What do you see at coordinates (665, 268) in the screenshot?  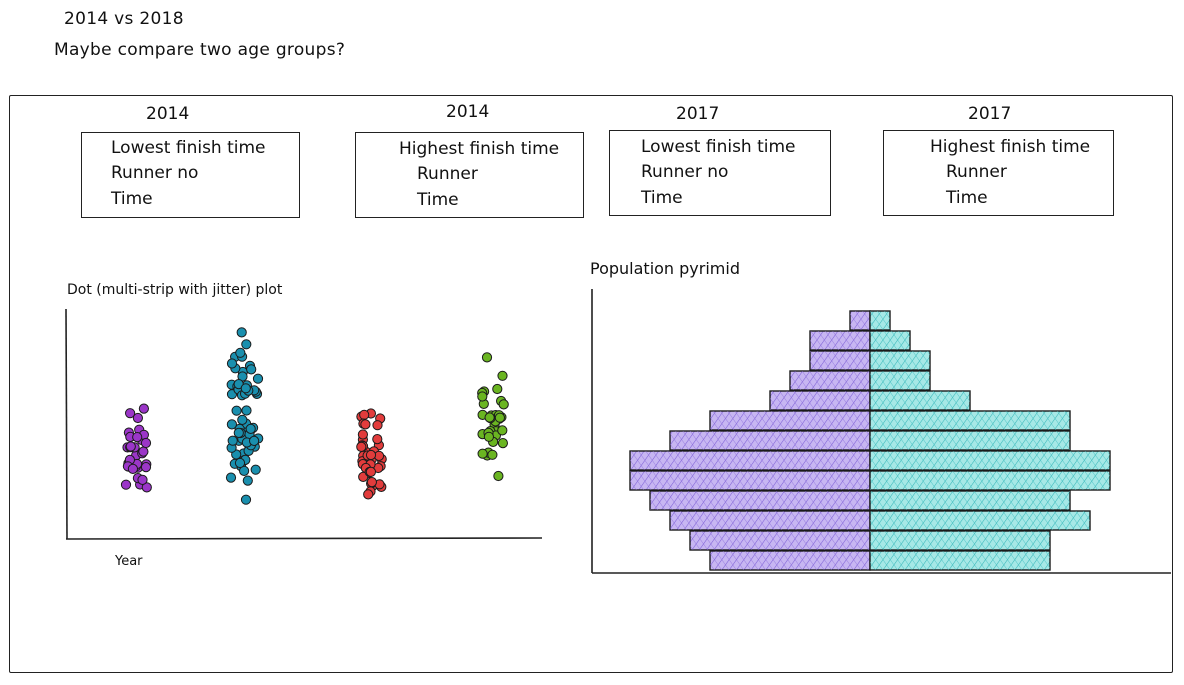 I see `pyramid-title: Population pyrimid` at bounding box center [665, 268].